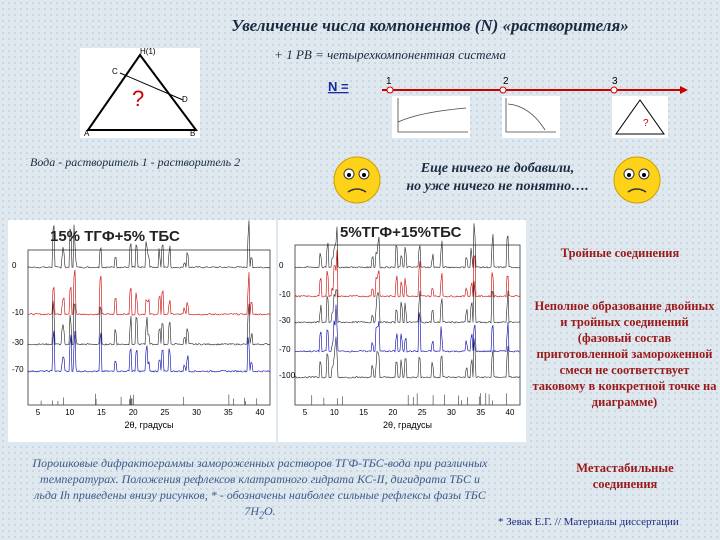 Image resolution: width=720 pixels, height=540 pixels. Describe the element at coordinates (620, 253) in the screenshot. I see `note: Тройные соединения` at that location.